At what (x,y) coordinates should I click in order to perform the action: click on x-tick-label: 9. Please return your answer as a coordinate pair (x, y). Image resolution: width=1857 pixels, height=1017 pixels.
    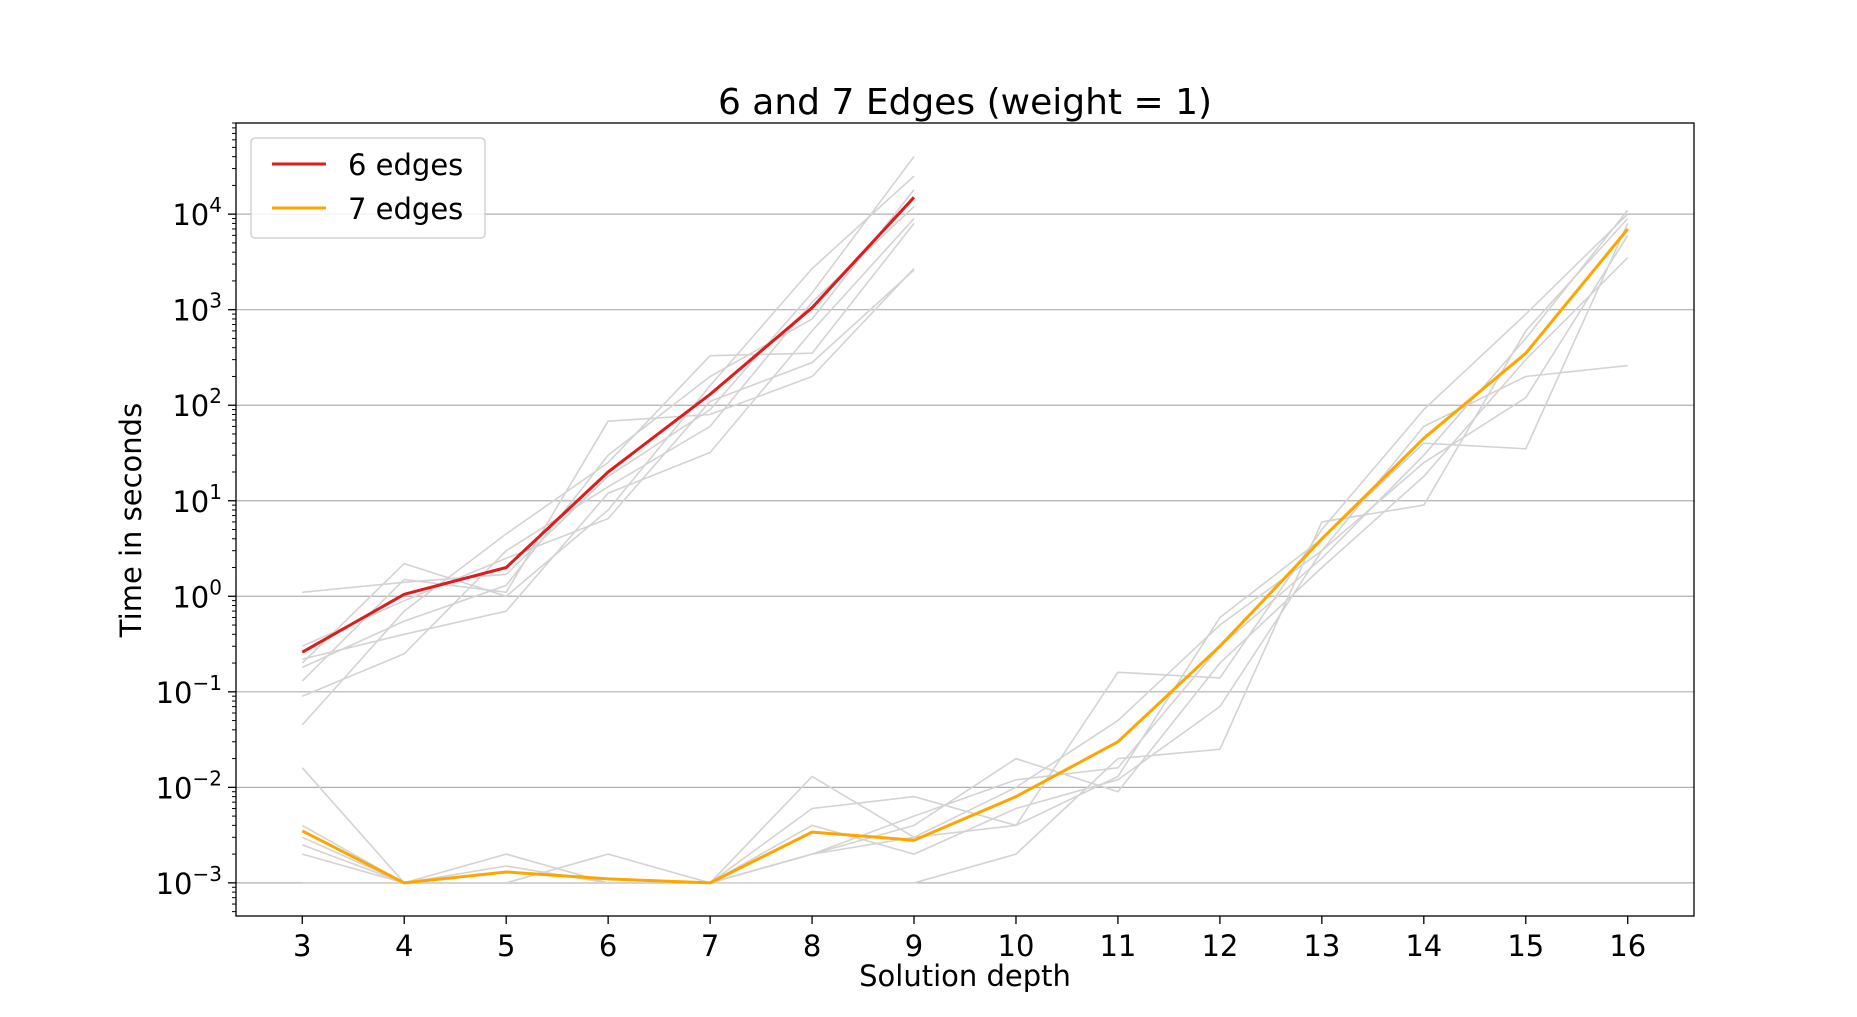
    Looking at the image, I should click on (914, 946).